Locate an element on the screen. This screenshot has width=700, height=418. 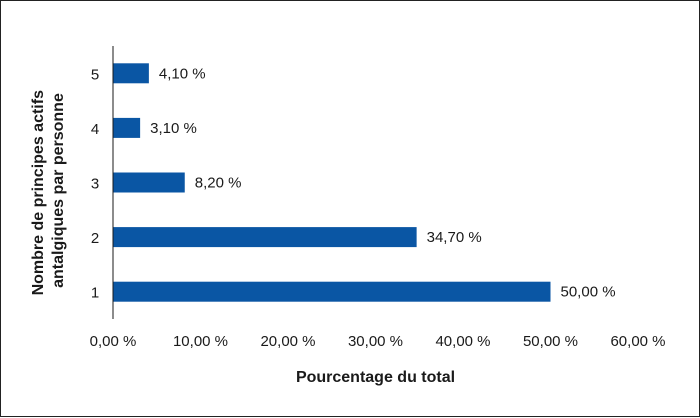
data-label-2: 34,70 % is located at coordinates (454, 237).